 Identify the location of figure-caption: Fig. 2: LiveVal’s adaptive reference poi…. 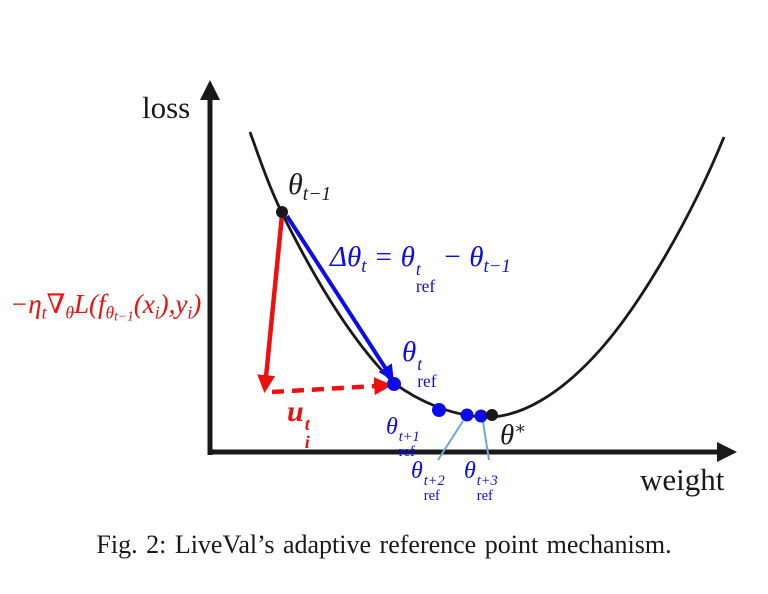
(384, 544).